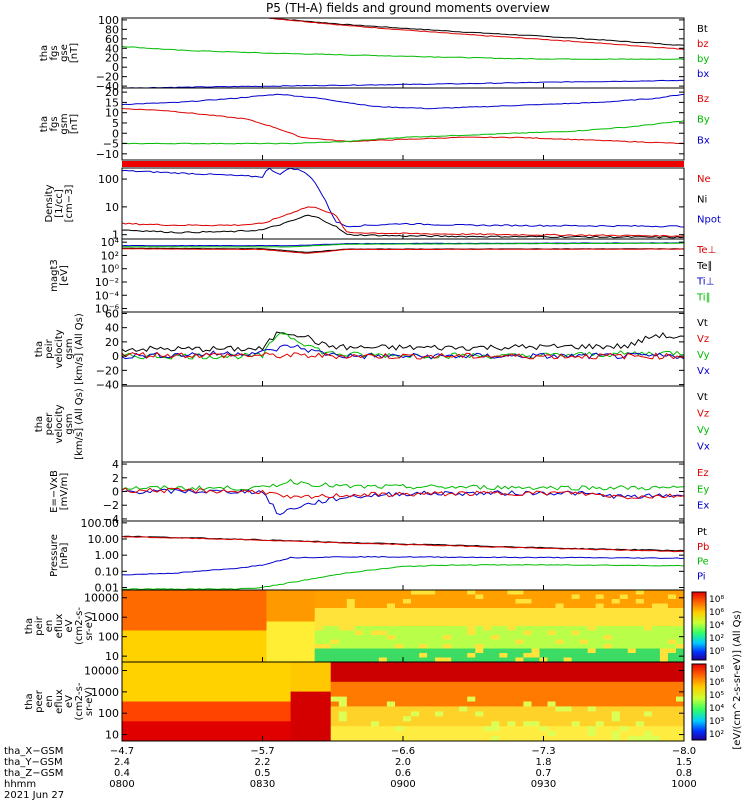 The width and height of the screenshot is (750, 800). What do you see at coordinates (403, 702) in the screenshot?
I see `spectrogram-peer-eflux` at bounding box center [403, 702].